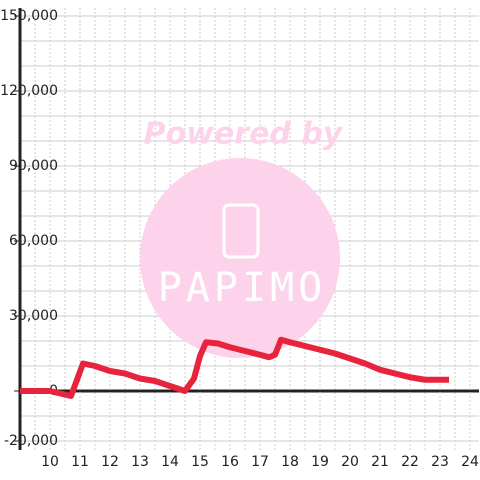 Image resolution: width=480 pixels, height=480 pixels. What do you see at coordinates (290, 462) in the screenshot?
I see `x-tick-label: 18` at bounding box center [290, 462].